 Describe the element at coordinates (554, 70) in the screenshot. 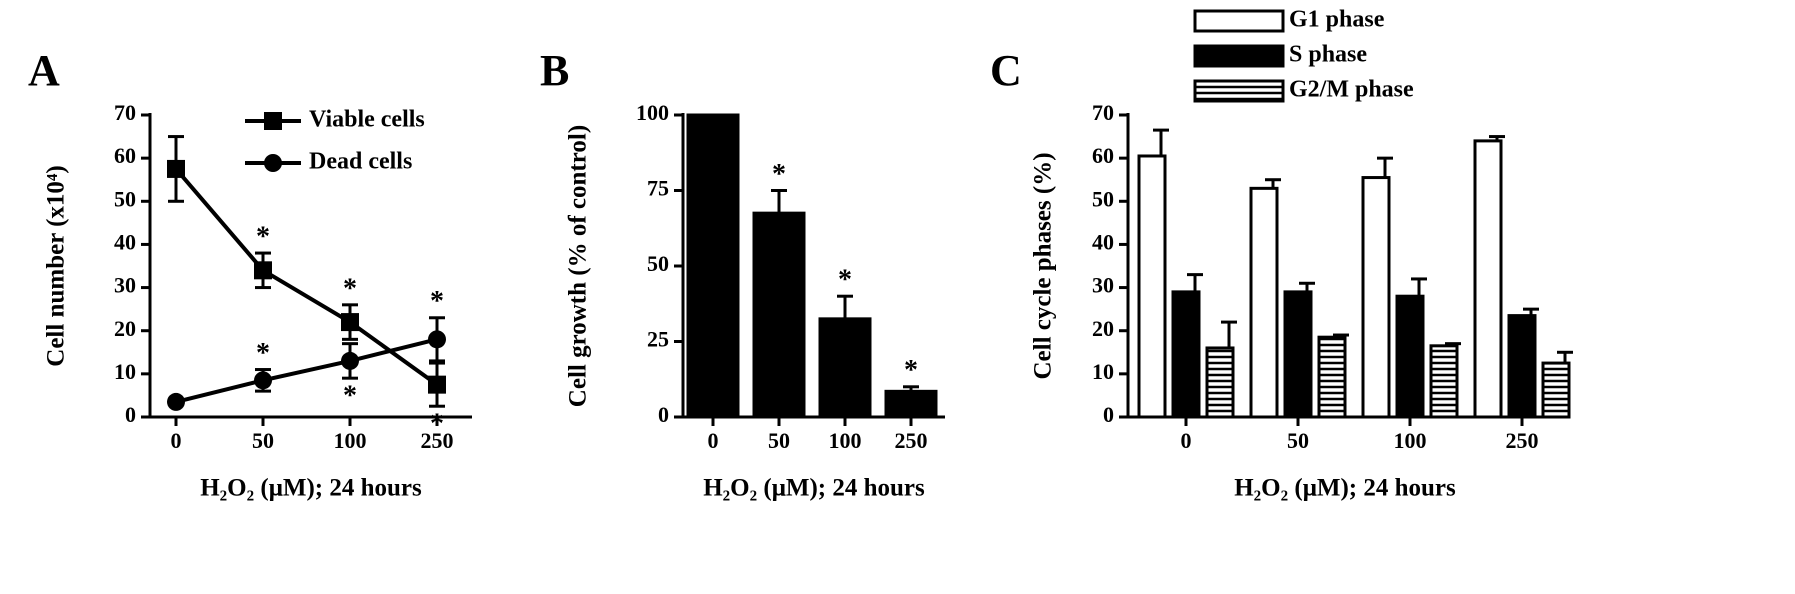

I see `panel-label: B` at that location.